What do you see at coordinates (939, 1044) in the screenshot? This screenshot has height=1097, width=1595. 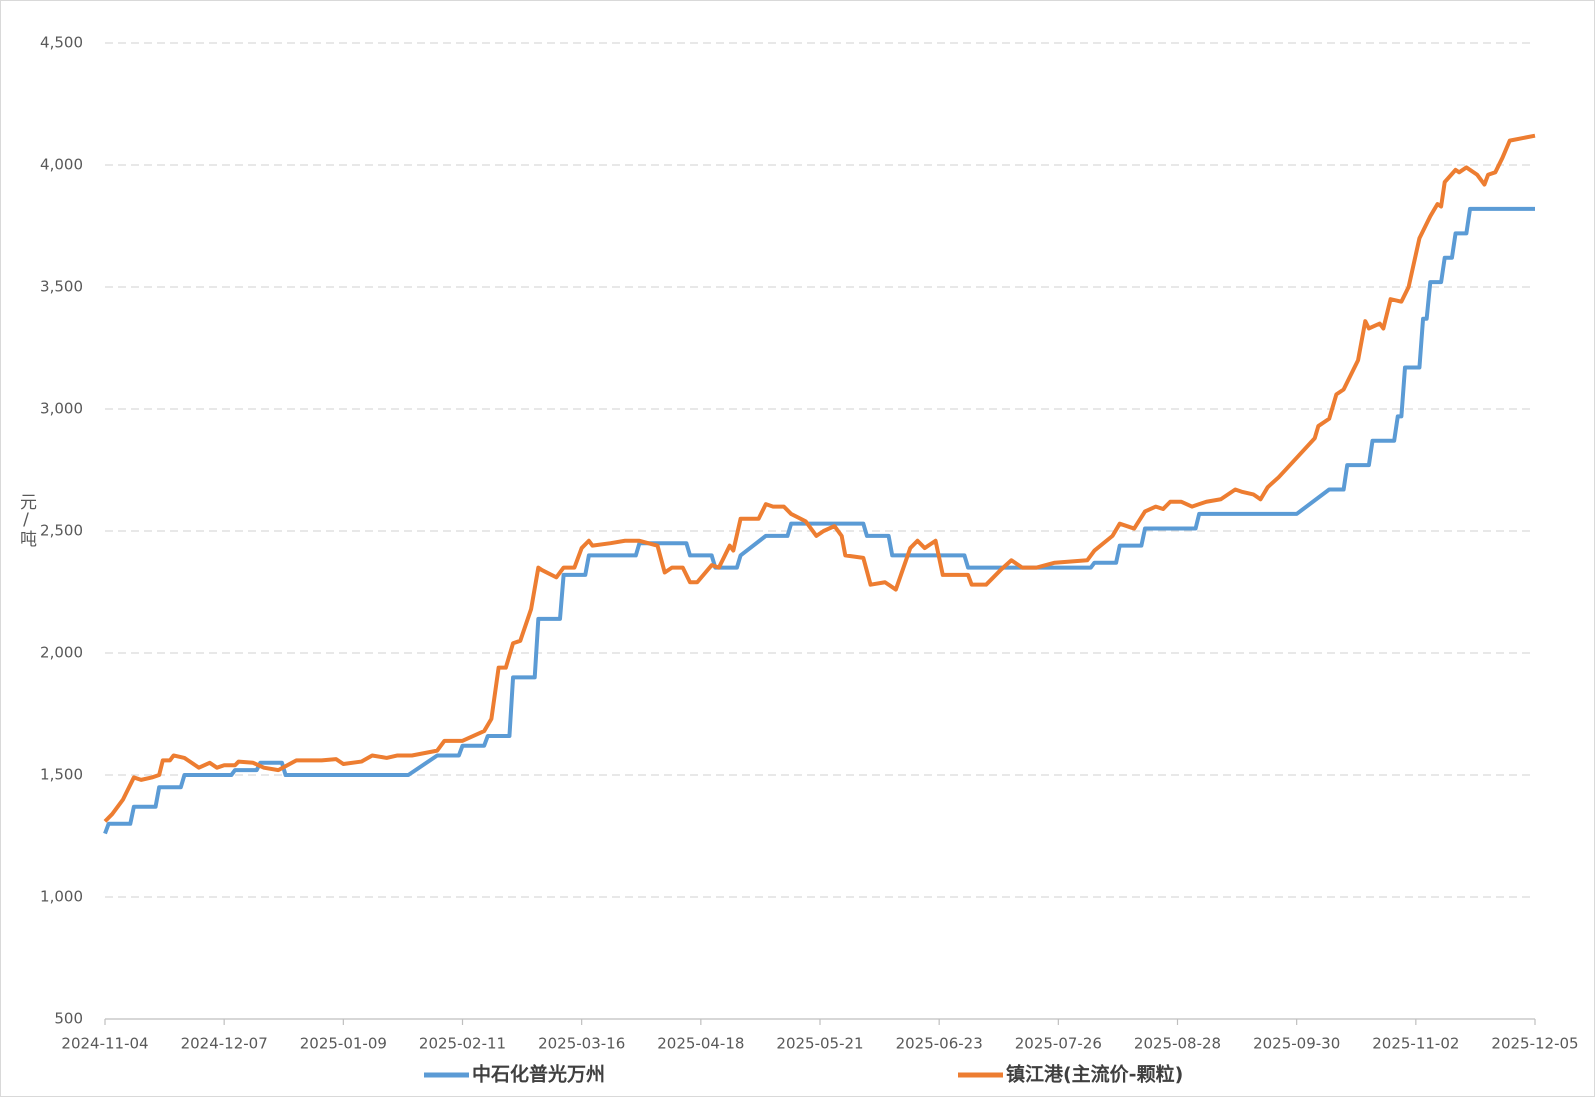 I see `x-tick-label: 2025-06-23` at bounding box center [939, 1044].